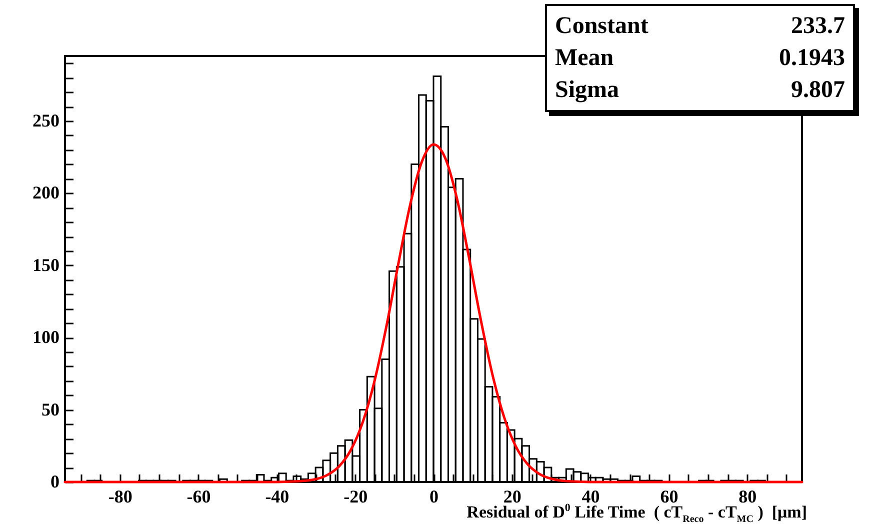 The height and width of the screenshot is (532, 871). I want to click on y-tick-label: 250, so click(46, 120).